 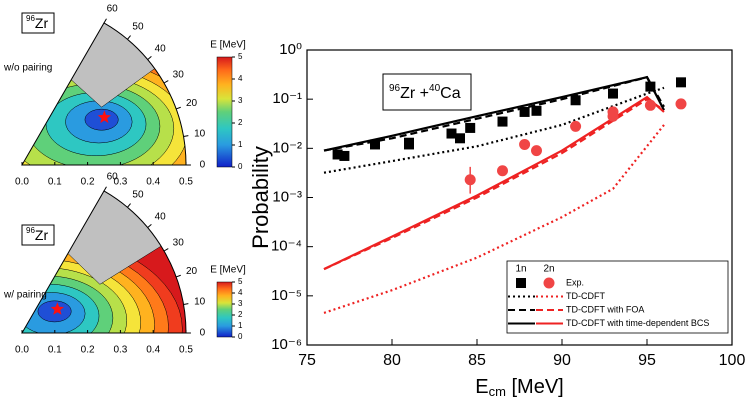 What do you see at coordinates (203, 333) in the screenshot?
I see `gamma-tick-label: 0` at bounding box center [203, 333].